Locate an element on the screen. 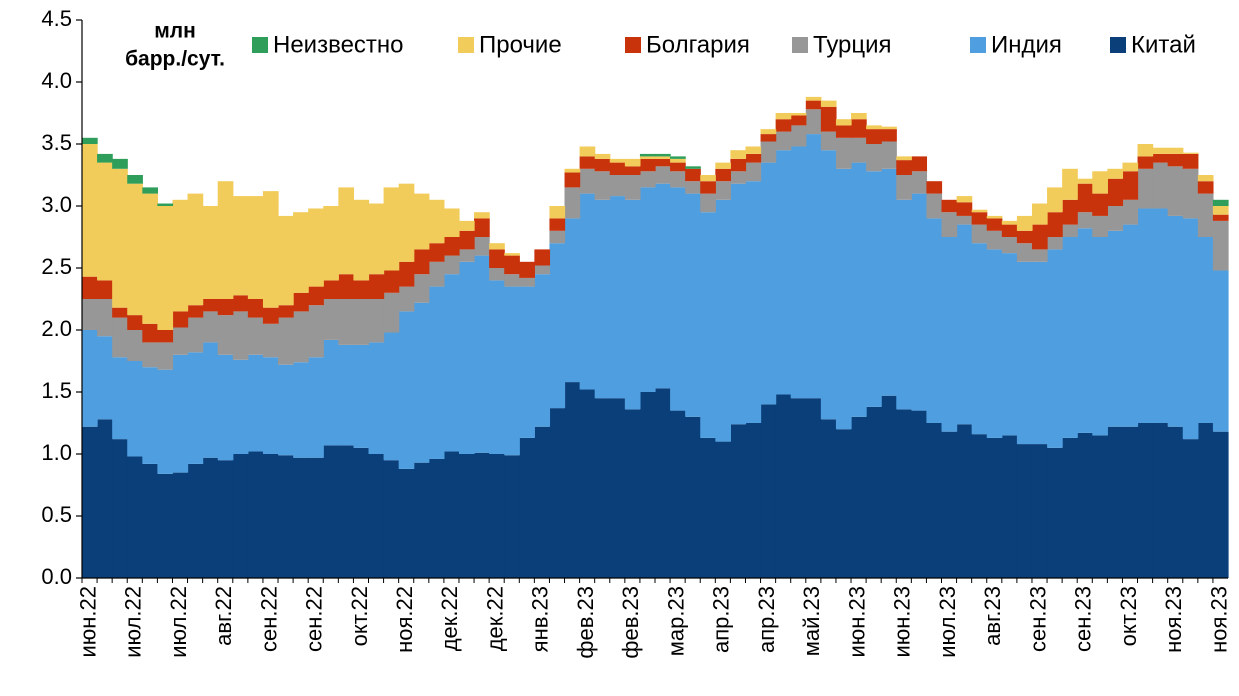 The width and height of the screenshot is (1239, 696). y-tick-label: 2.0 is located at coordinates (56, 328).